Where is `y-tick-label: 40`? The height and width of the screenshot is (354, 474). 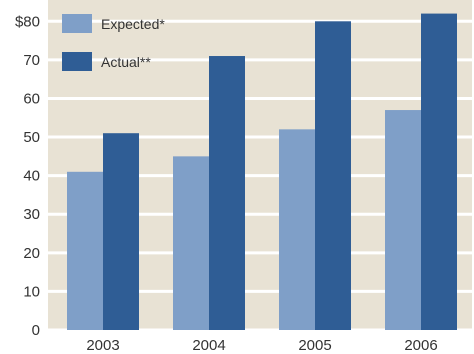 y-tick-label: 40 is located at coordinates (31, 176).